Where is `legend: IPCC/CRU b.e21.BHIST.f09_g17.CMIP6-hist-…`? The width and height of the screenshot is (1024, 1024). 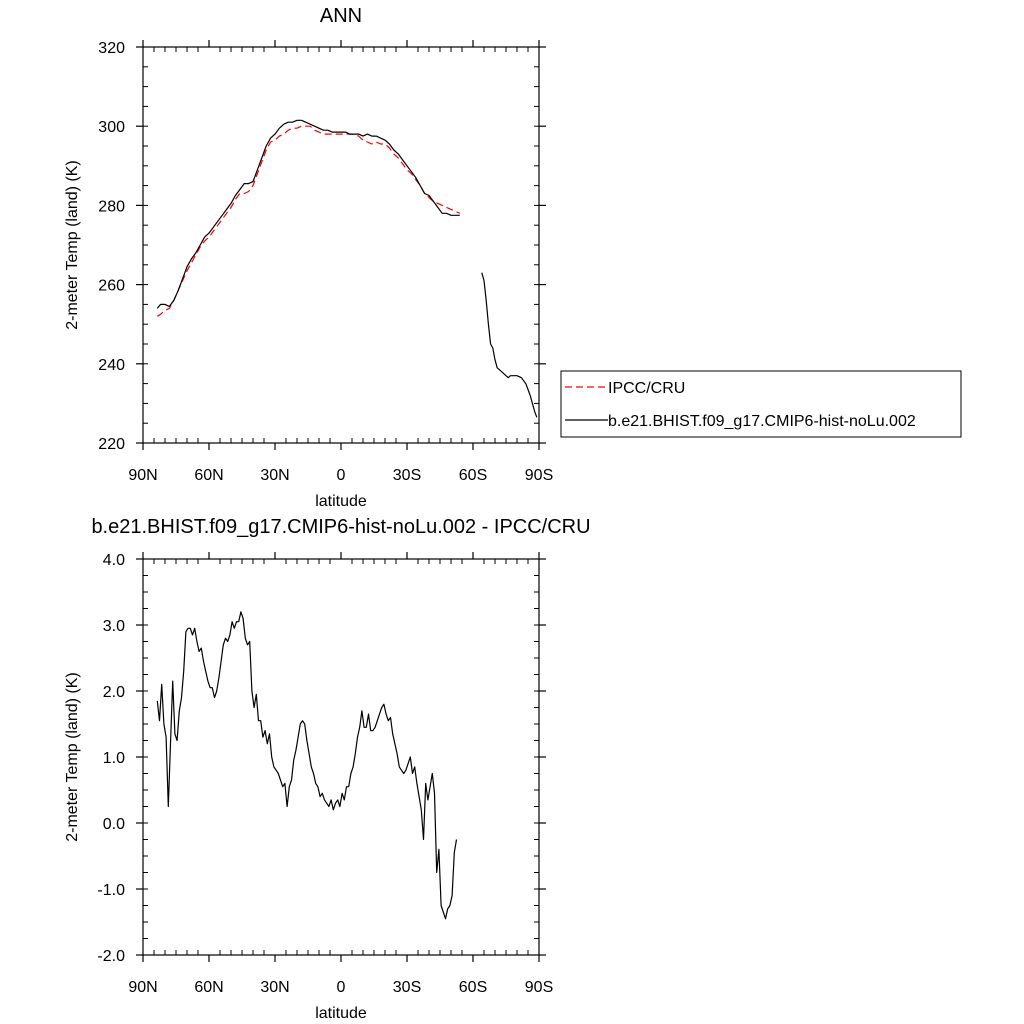
legend: IPCC/CRU b.e21.BHIST.f09_g17.CMIP6-hist-… is located at coordinates (761, 404).